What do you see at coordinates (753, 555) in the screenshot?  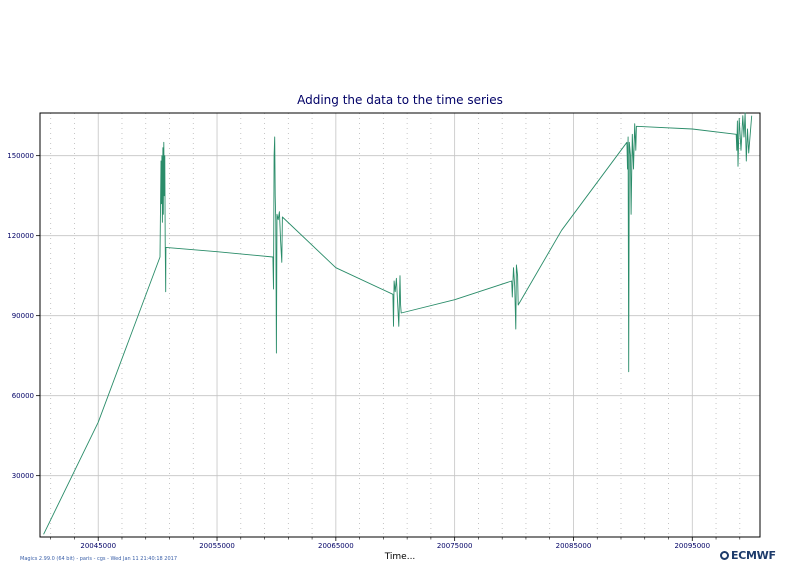 I see `ecmwf-logo-text: ECMWF` at bounding box center [753, 555].